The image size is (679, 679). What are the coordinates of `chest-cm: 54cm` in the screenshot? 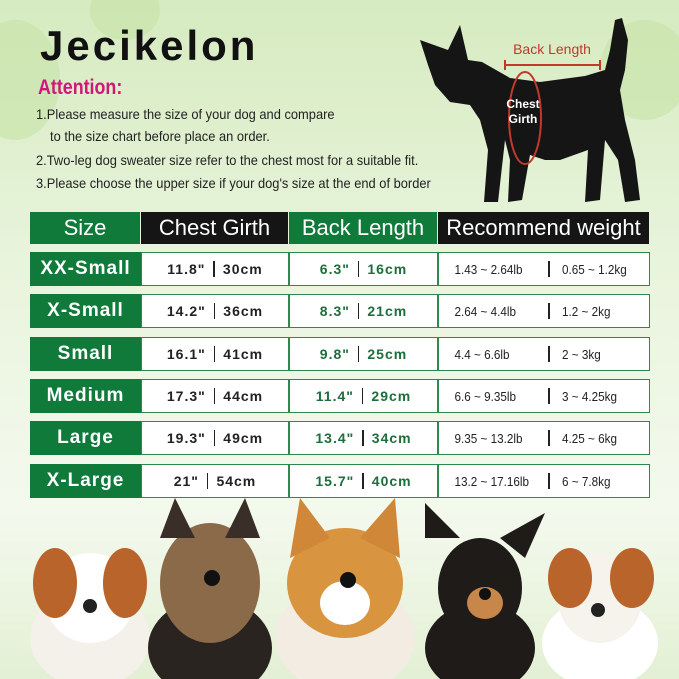 It's located at (236, 481).